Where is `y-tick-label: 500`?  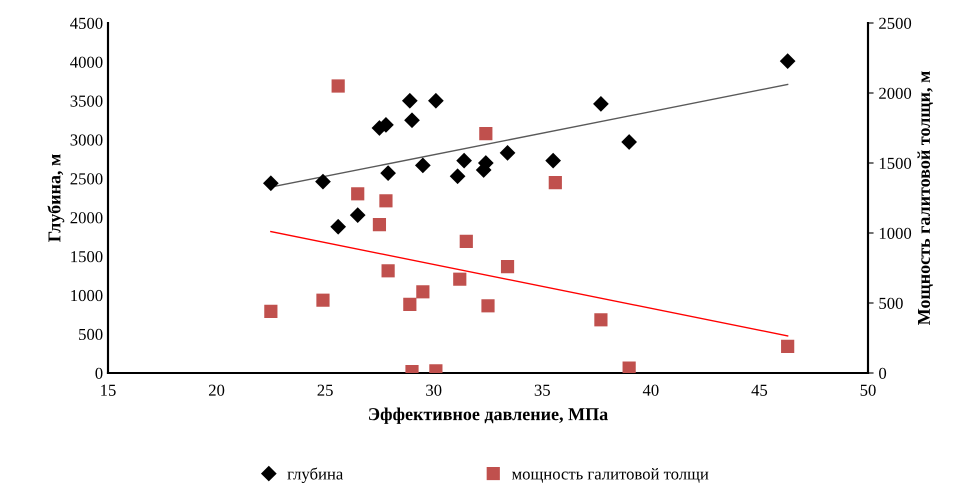
y-tick-label: 500 is located at coordinates (91, 334).